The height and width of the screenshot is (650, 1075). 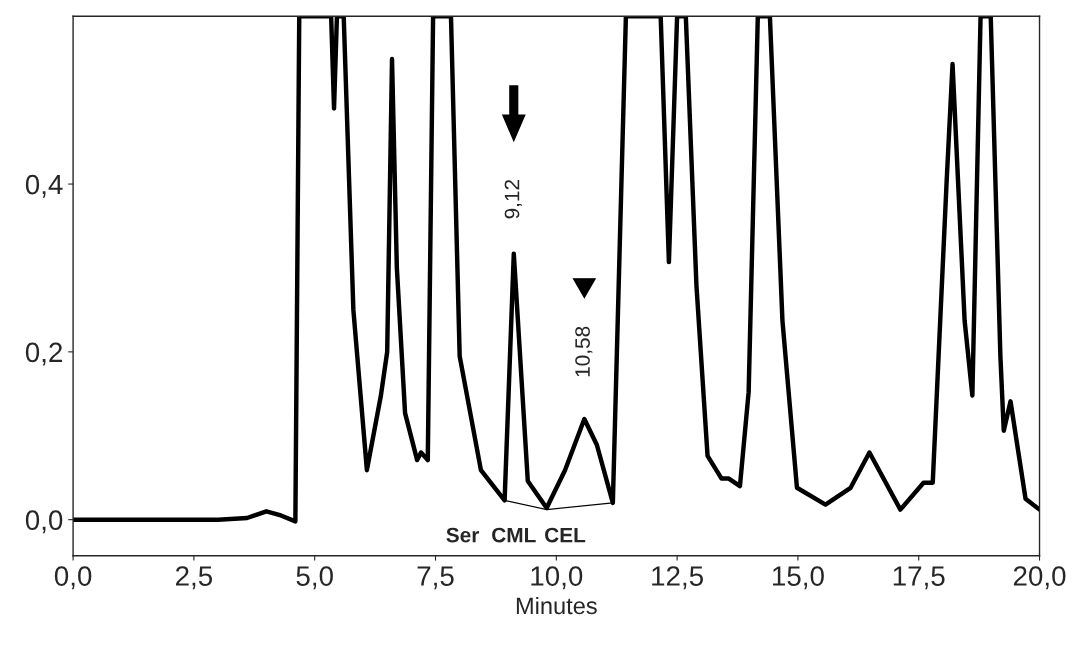 I want to click on x-tick-label: 5,0, so click(x=314, y=578).